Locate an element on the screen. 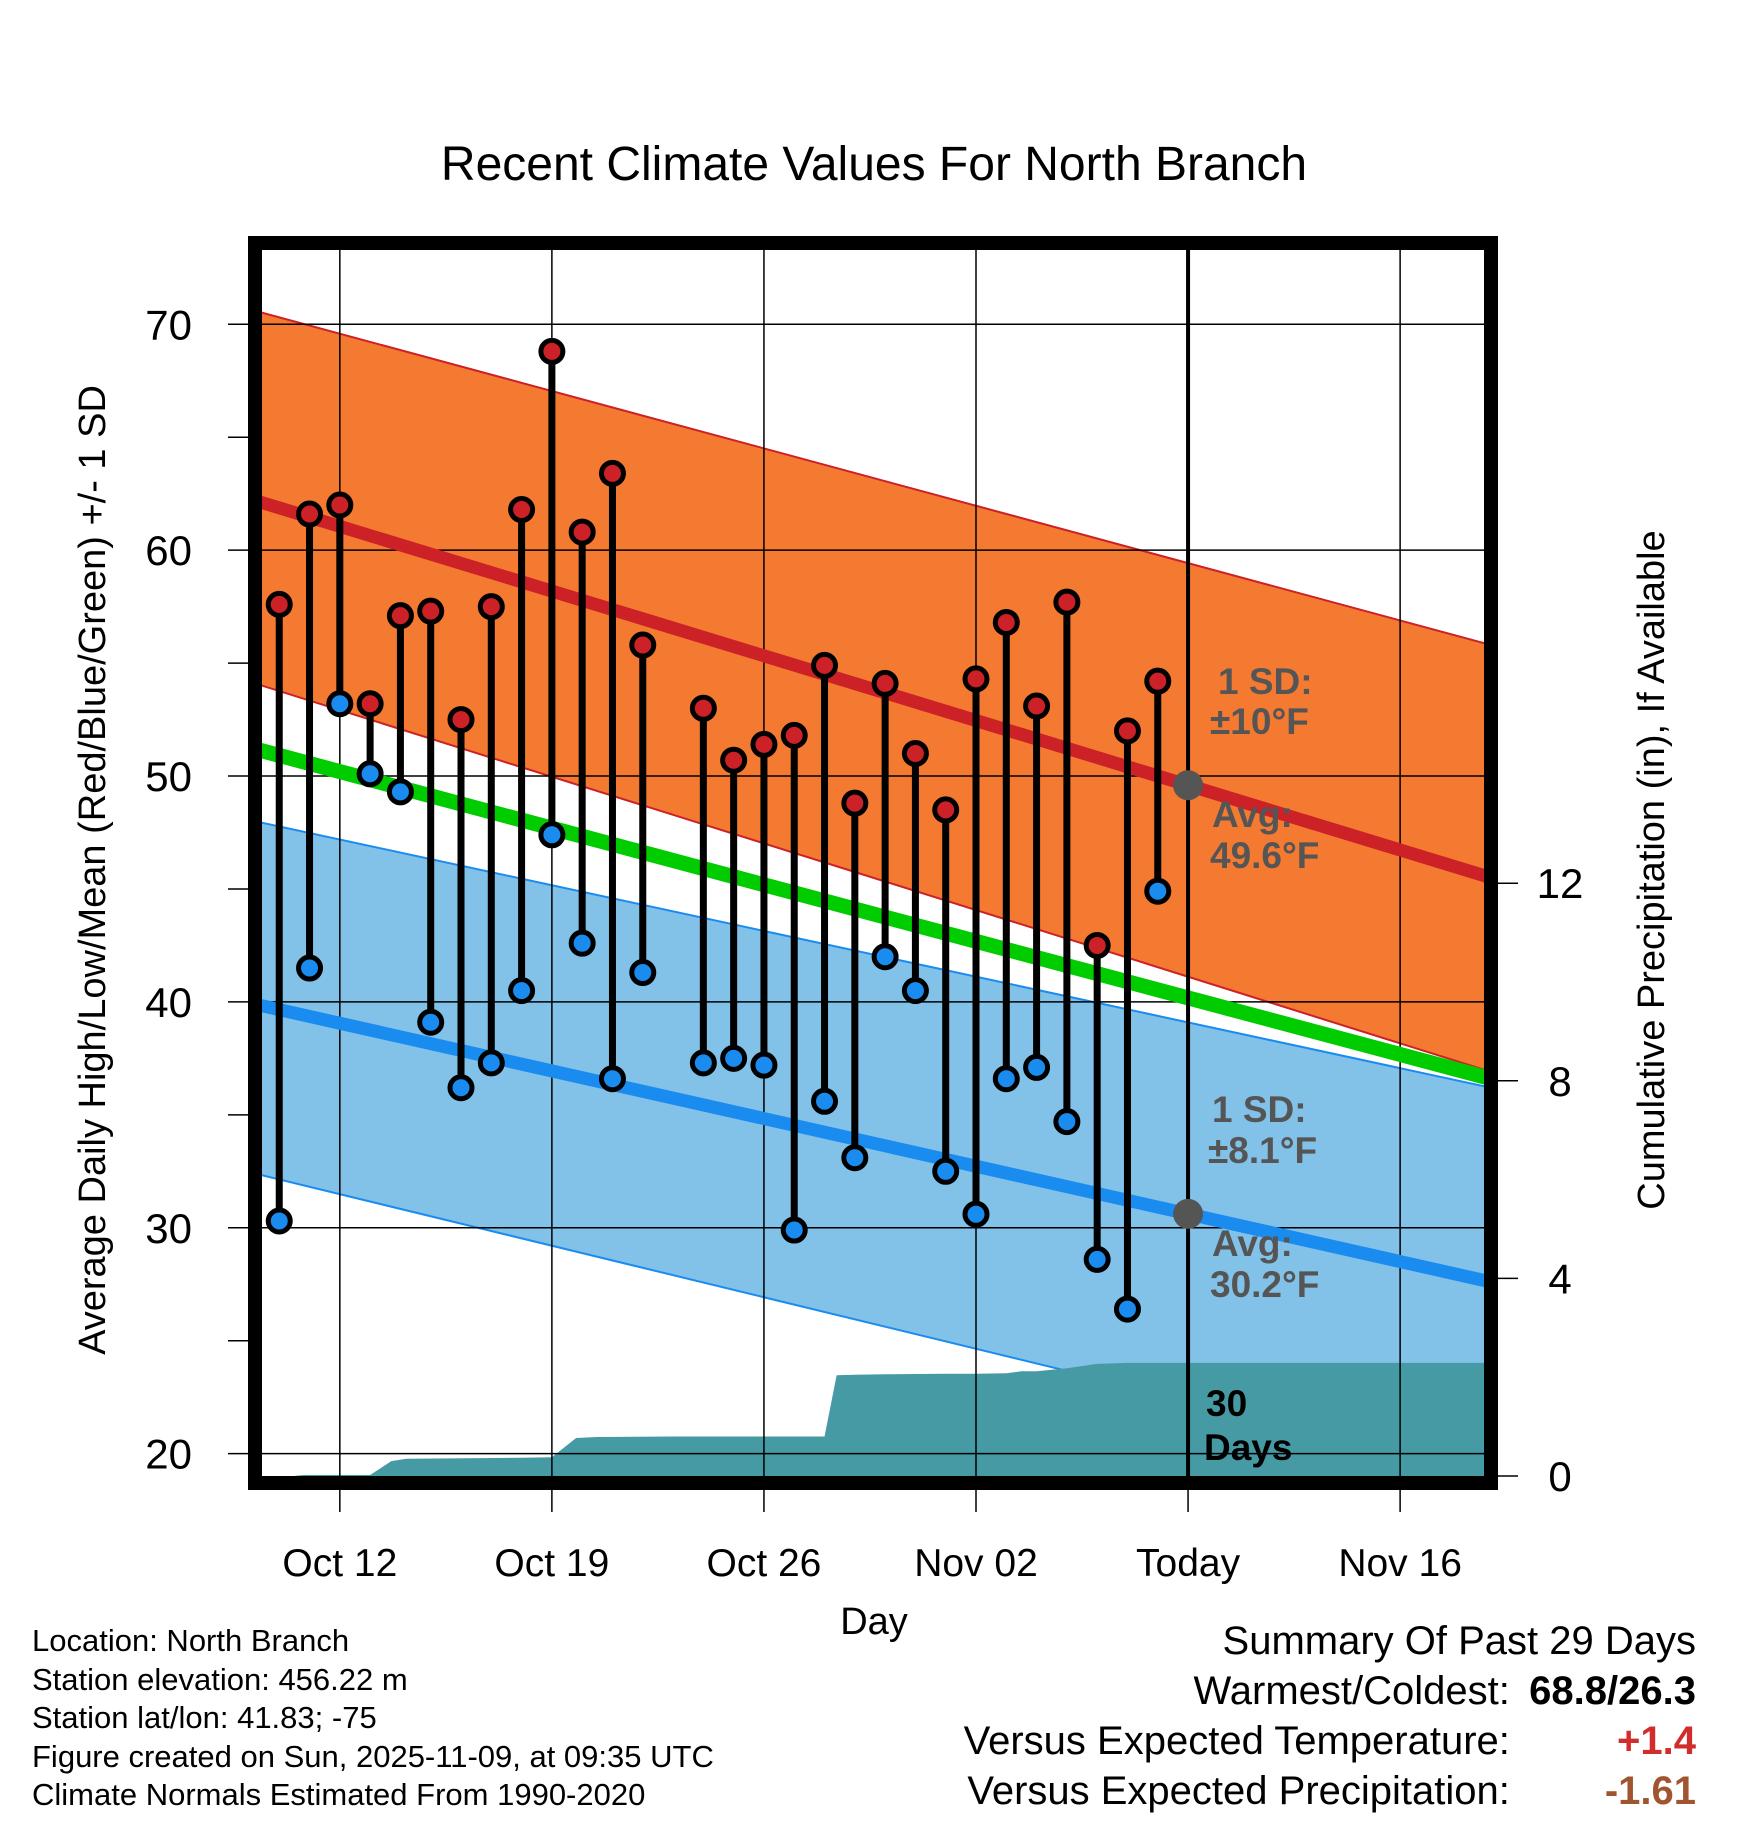 The width and height of the screenshot is (1748, 1828). high-avg-marker is located at coordinates (1188, 785).